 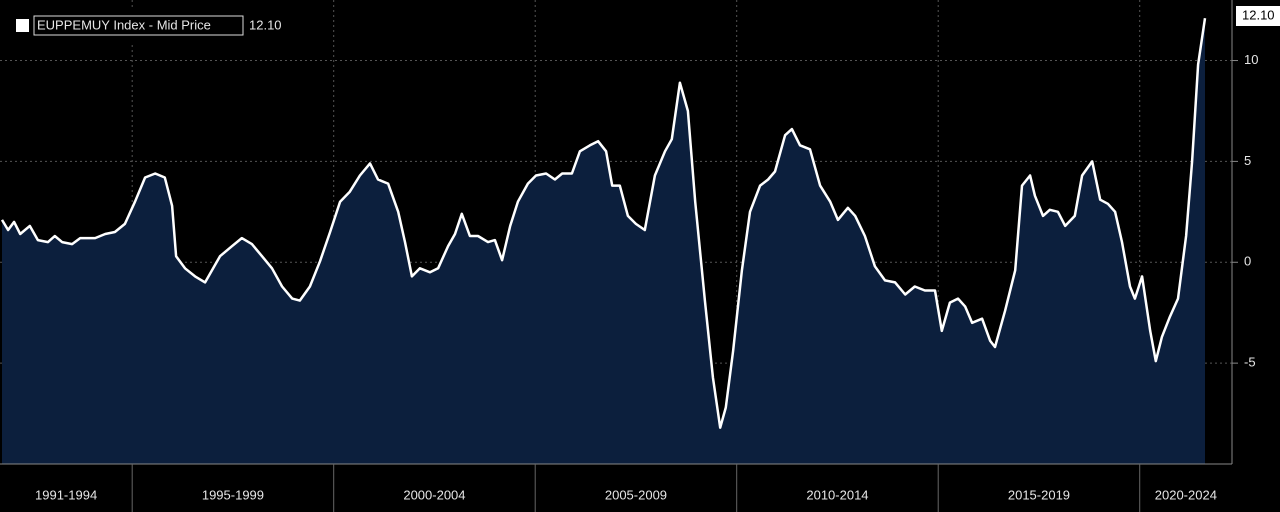 I want to click on y-tick-label: -5, so click(x=1250, y=362).